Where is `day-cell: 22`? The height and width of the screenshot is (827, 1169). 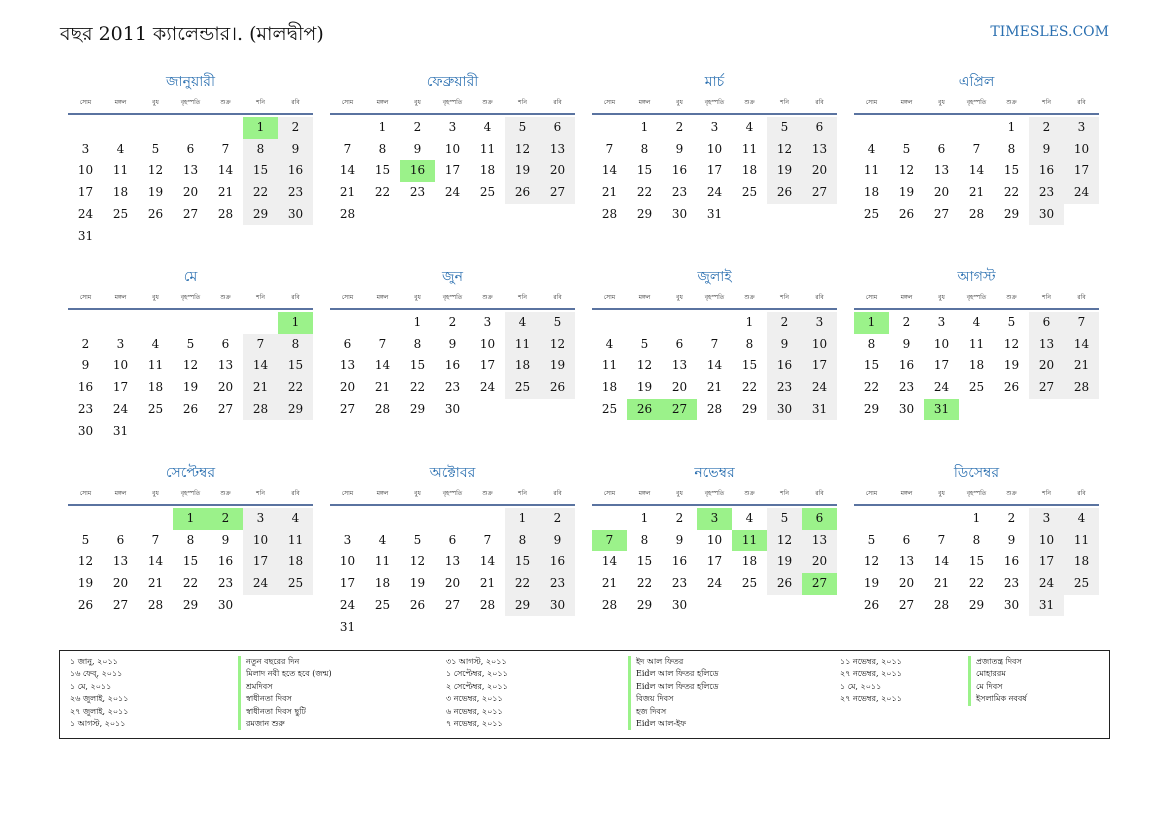
day-cell: 22 is located at coordinates (644, 192).